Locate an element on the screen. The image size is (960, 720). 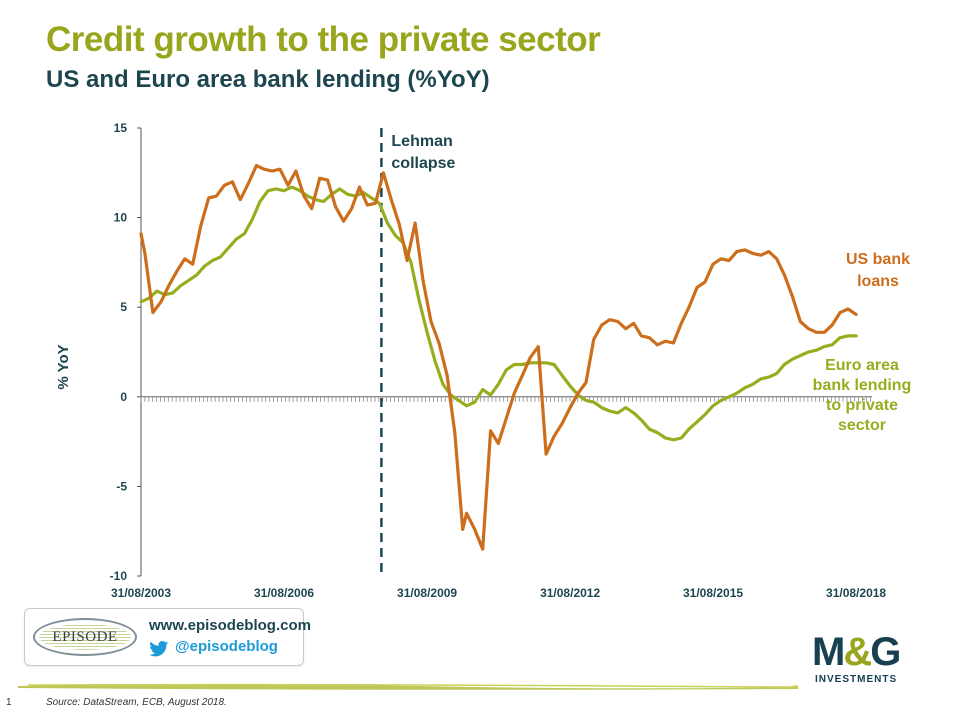
page-subtitle: US and Euro area bank lending (%YoY) is located at coordinates (268, 79).